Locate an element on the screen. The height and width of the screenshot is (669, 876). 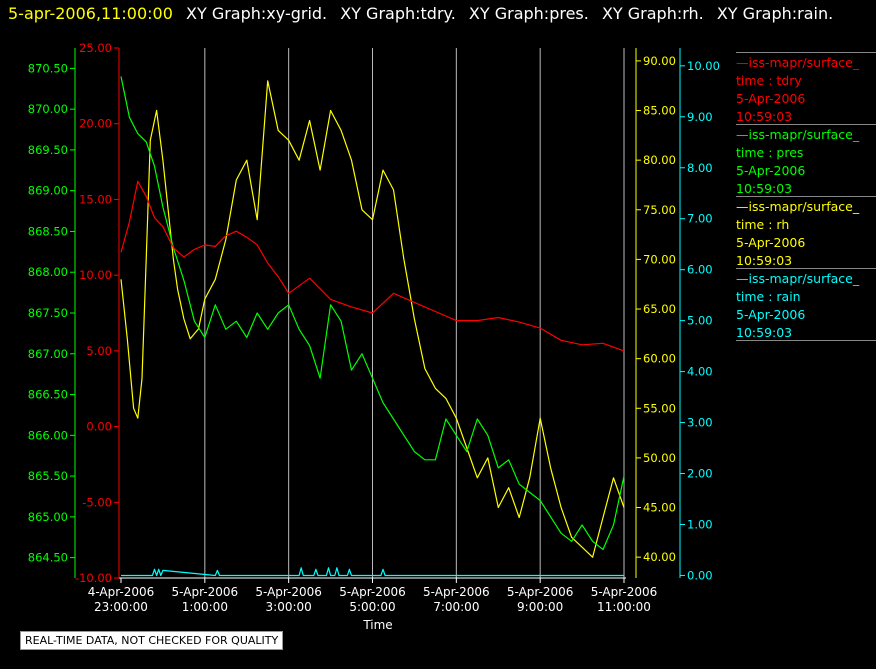
pres-tick-label: 870.50 is located at coordinates (48, 68).